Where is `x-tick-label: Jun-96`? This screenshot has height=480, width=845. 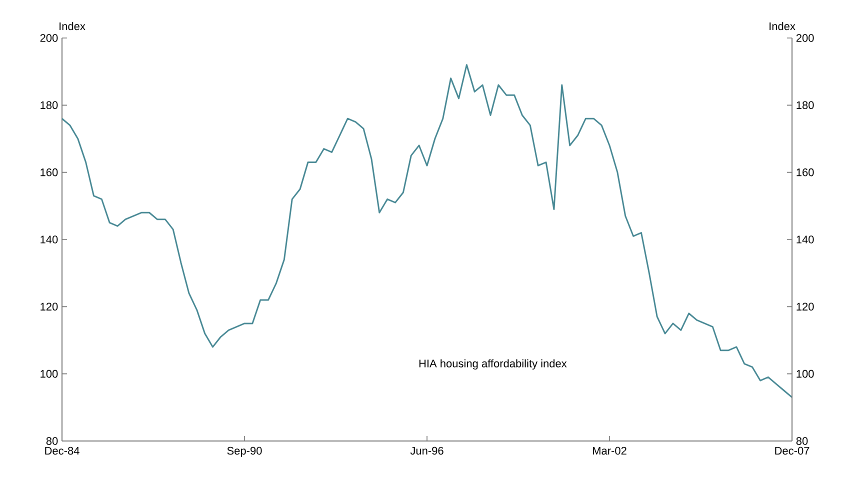
x-tick-label: Jun-96 is located at coordinates (427, 450).